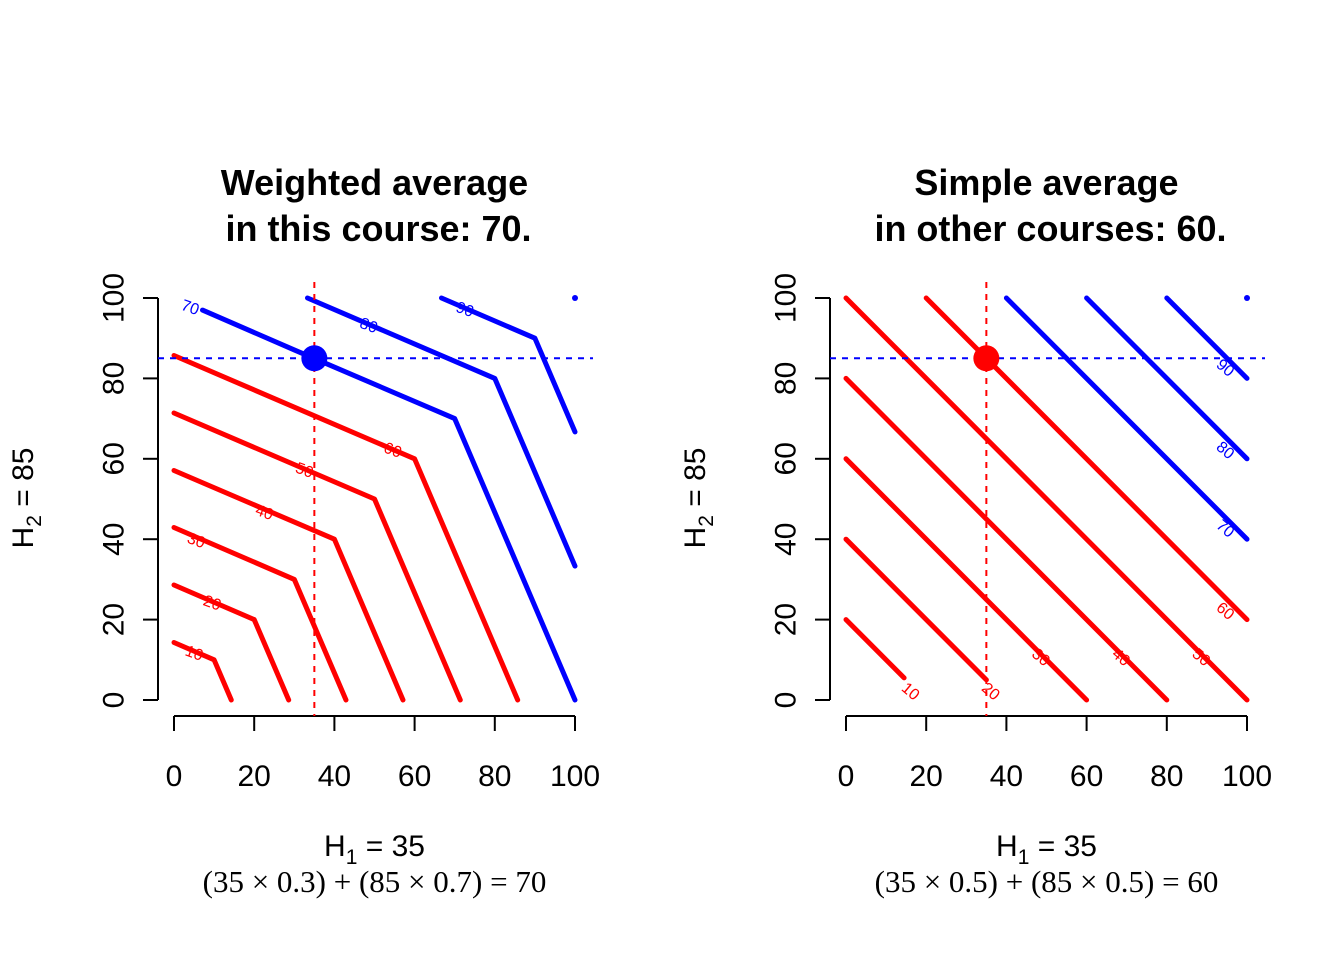 The width and height of the screenshot is (1344, 960). Describe the element at coordinates (786, 619) in the screenshot. I see `right-y-tick-label: 20` at that location.